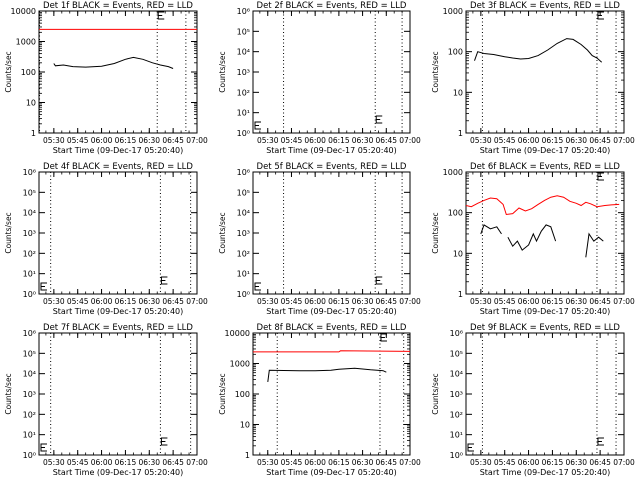 The width and height of the screenshot is (640, 480). Describe the element at coordinates (545, 6) in the screenshot. I see `panel-title: Det 3f BLACK = Events, RED = LLD` at that location.